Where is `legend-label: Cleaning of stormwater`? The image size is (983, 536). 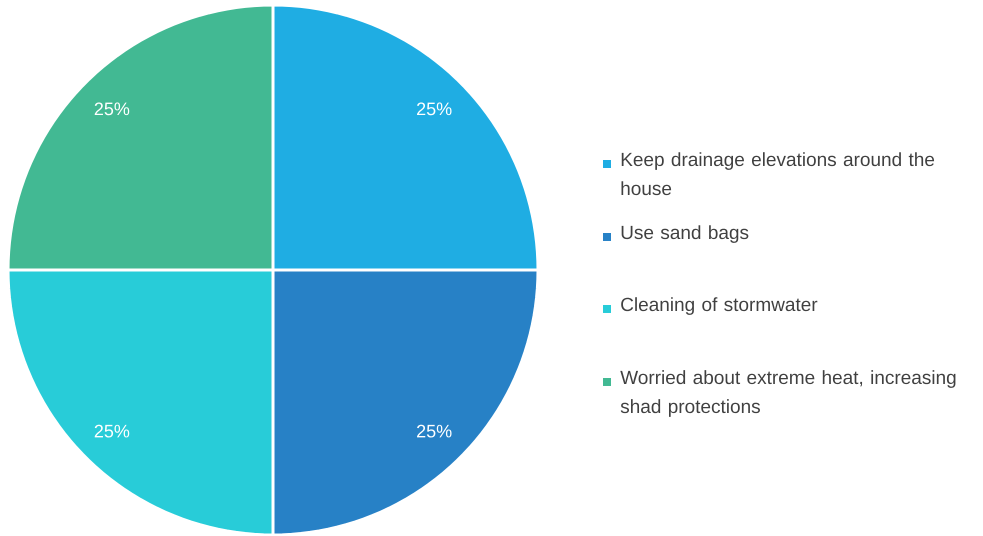
legend-label: Cleaning of stormwater is located at coordinates (719, 305).